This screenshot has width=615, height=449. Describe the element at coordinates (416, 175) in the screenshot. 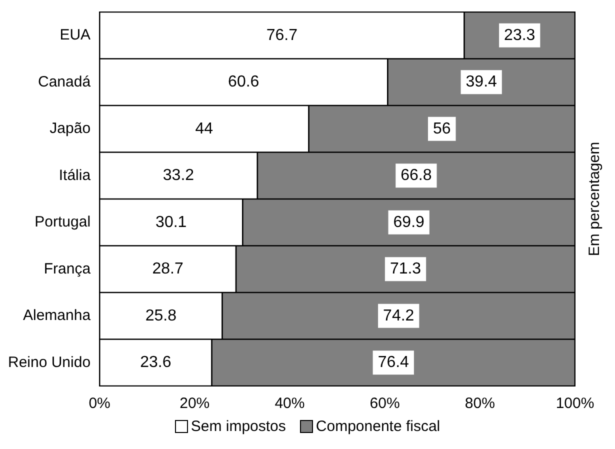

I see `data-label: 66.8` at that location.